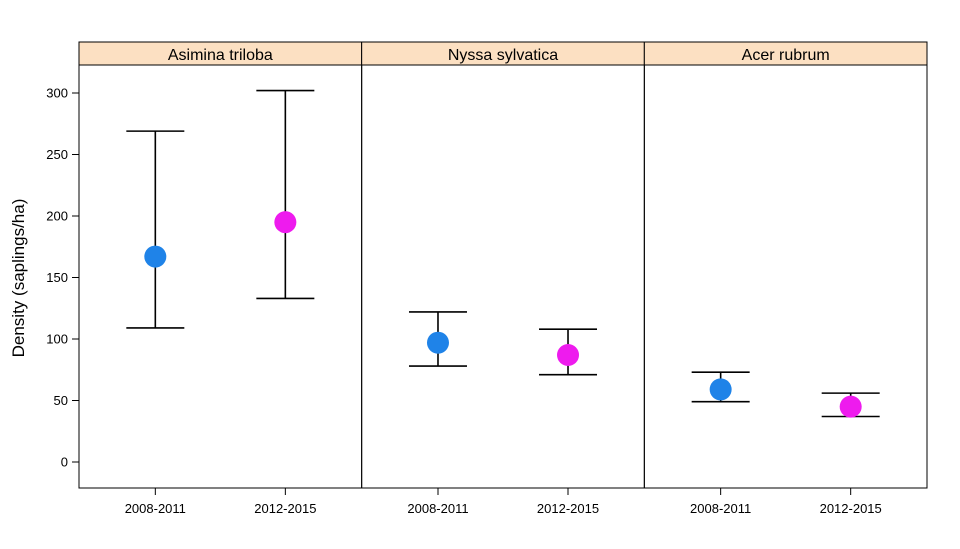 The height and width of the screenshot is (549, 960). What do you see at coordinates (786, 55) in the screenshot?
I see `panel-strip-label: Acer rubrum` at bounding box center [786, 55].